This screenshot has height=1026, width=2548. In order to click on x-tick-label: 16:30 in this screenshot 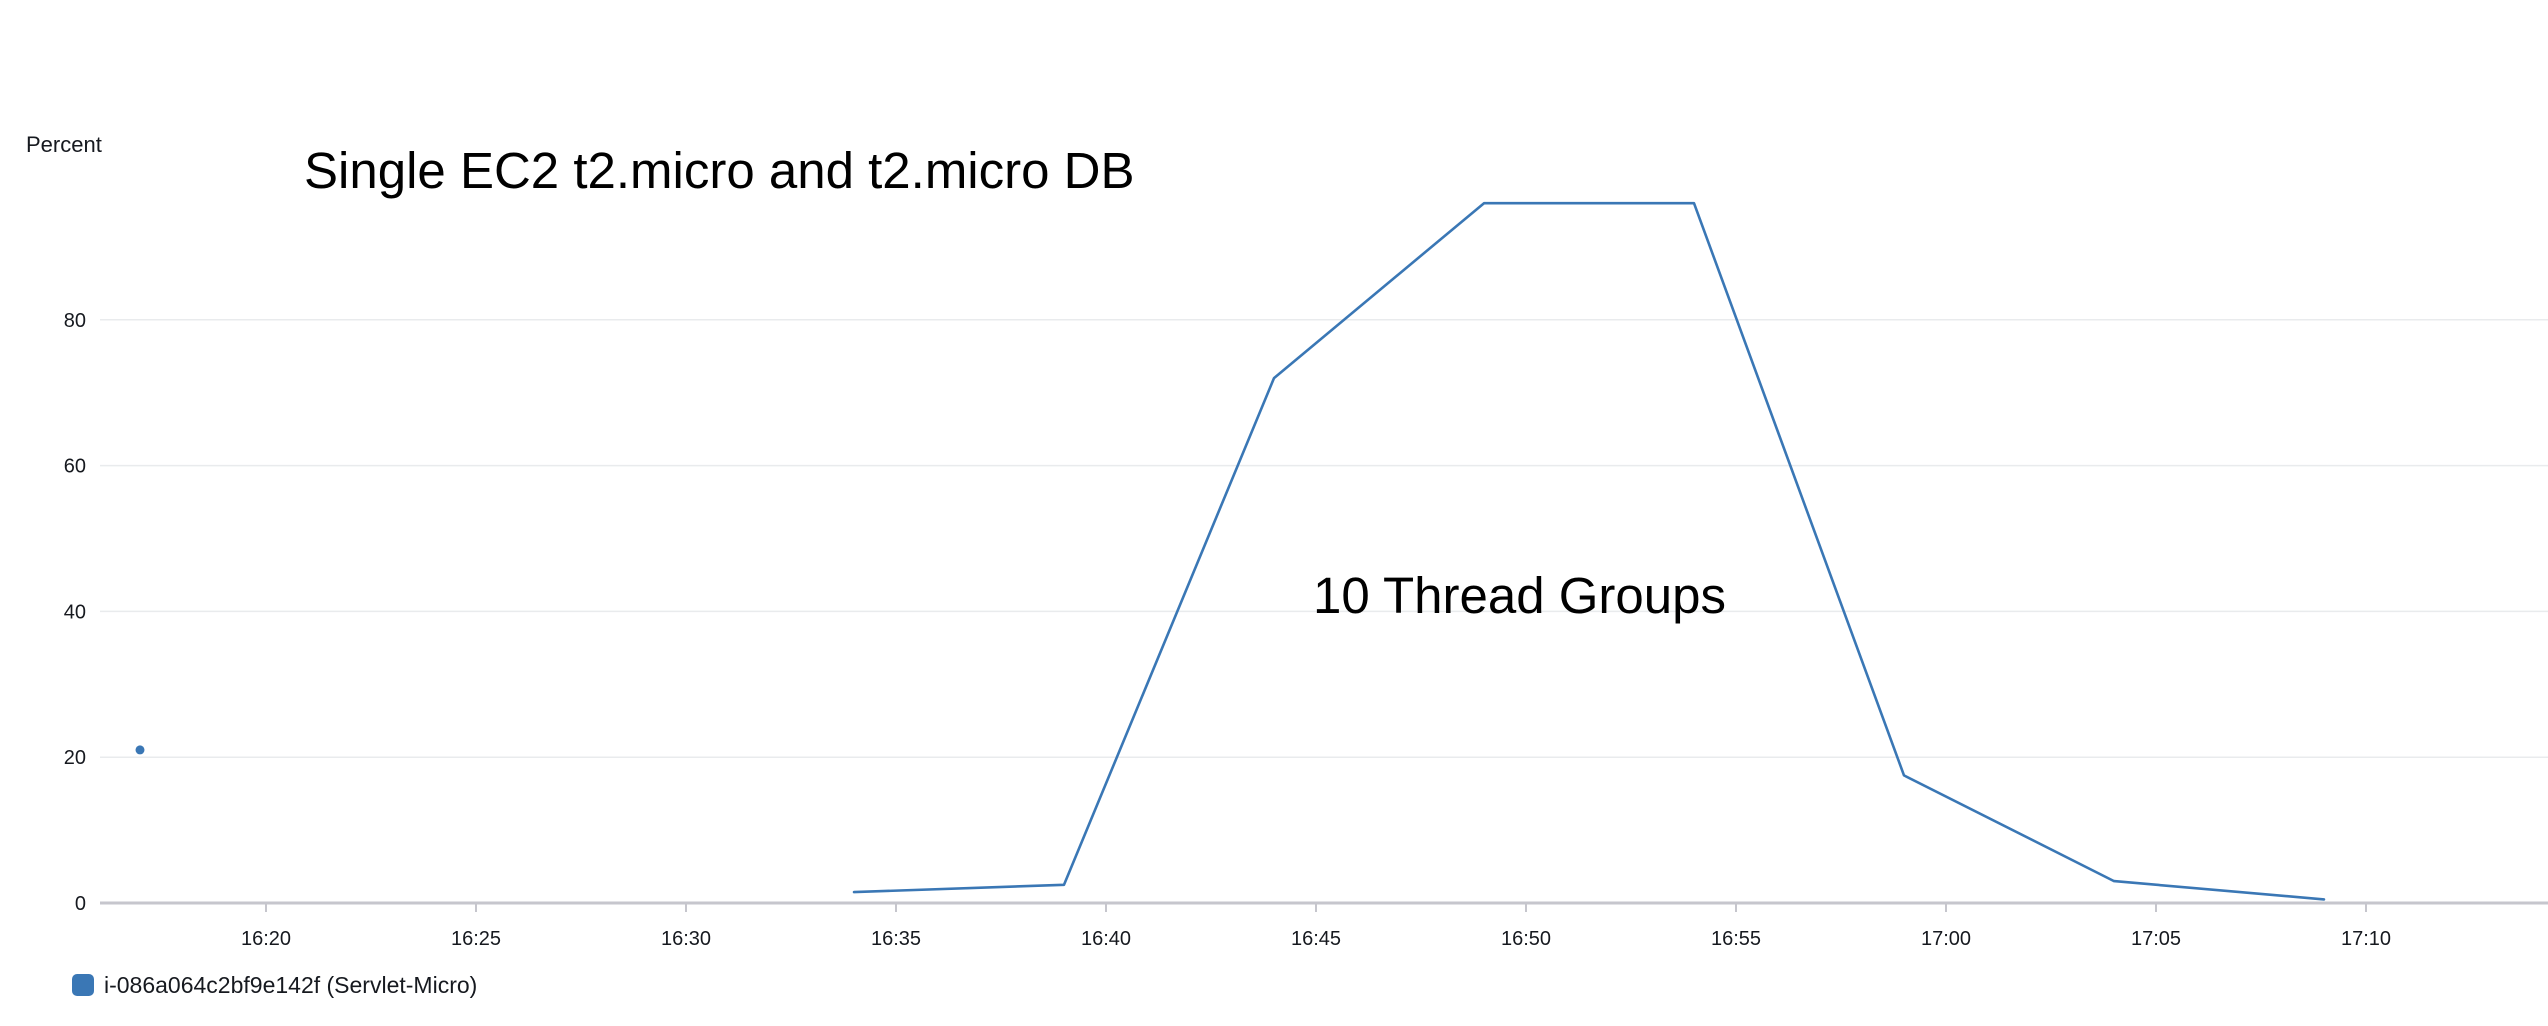, I will do `click(686, 939)`.